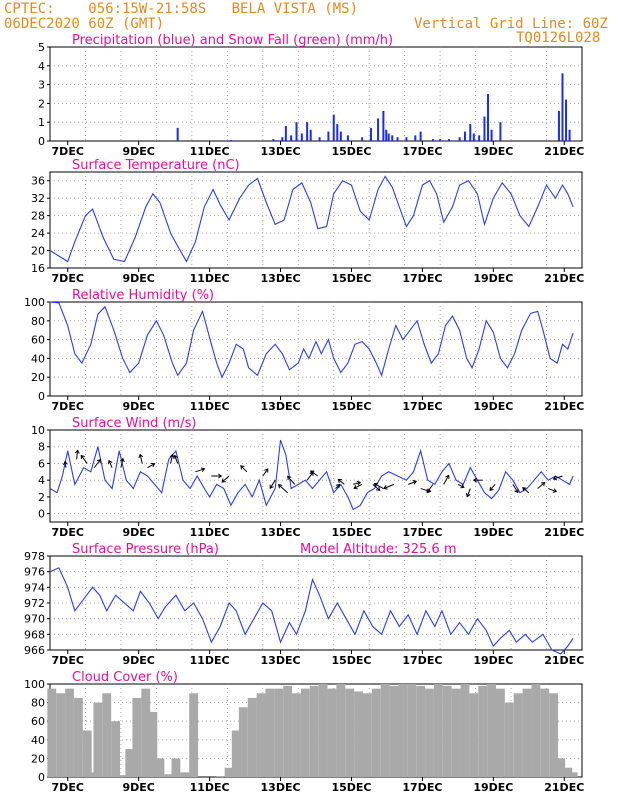 The height and width of the screenshot is (800, 618). I want to click on x-tick-label: 11DEC, so click(210, 660).